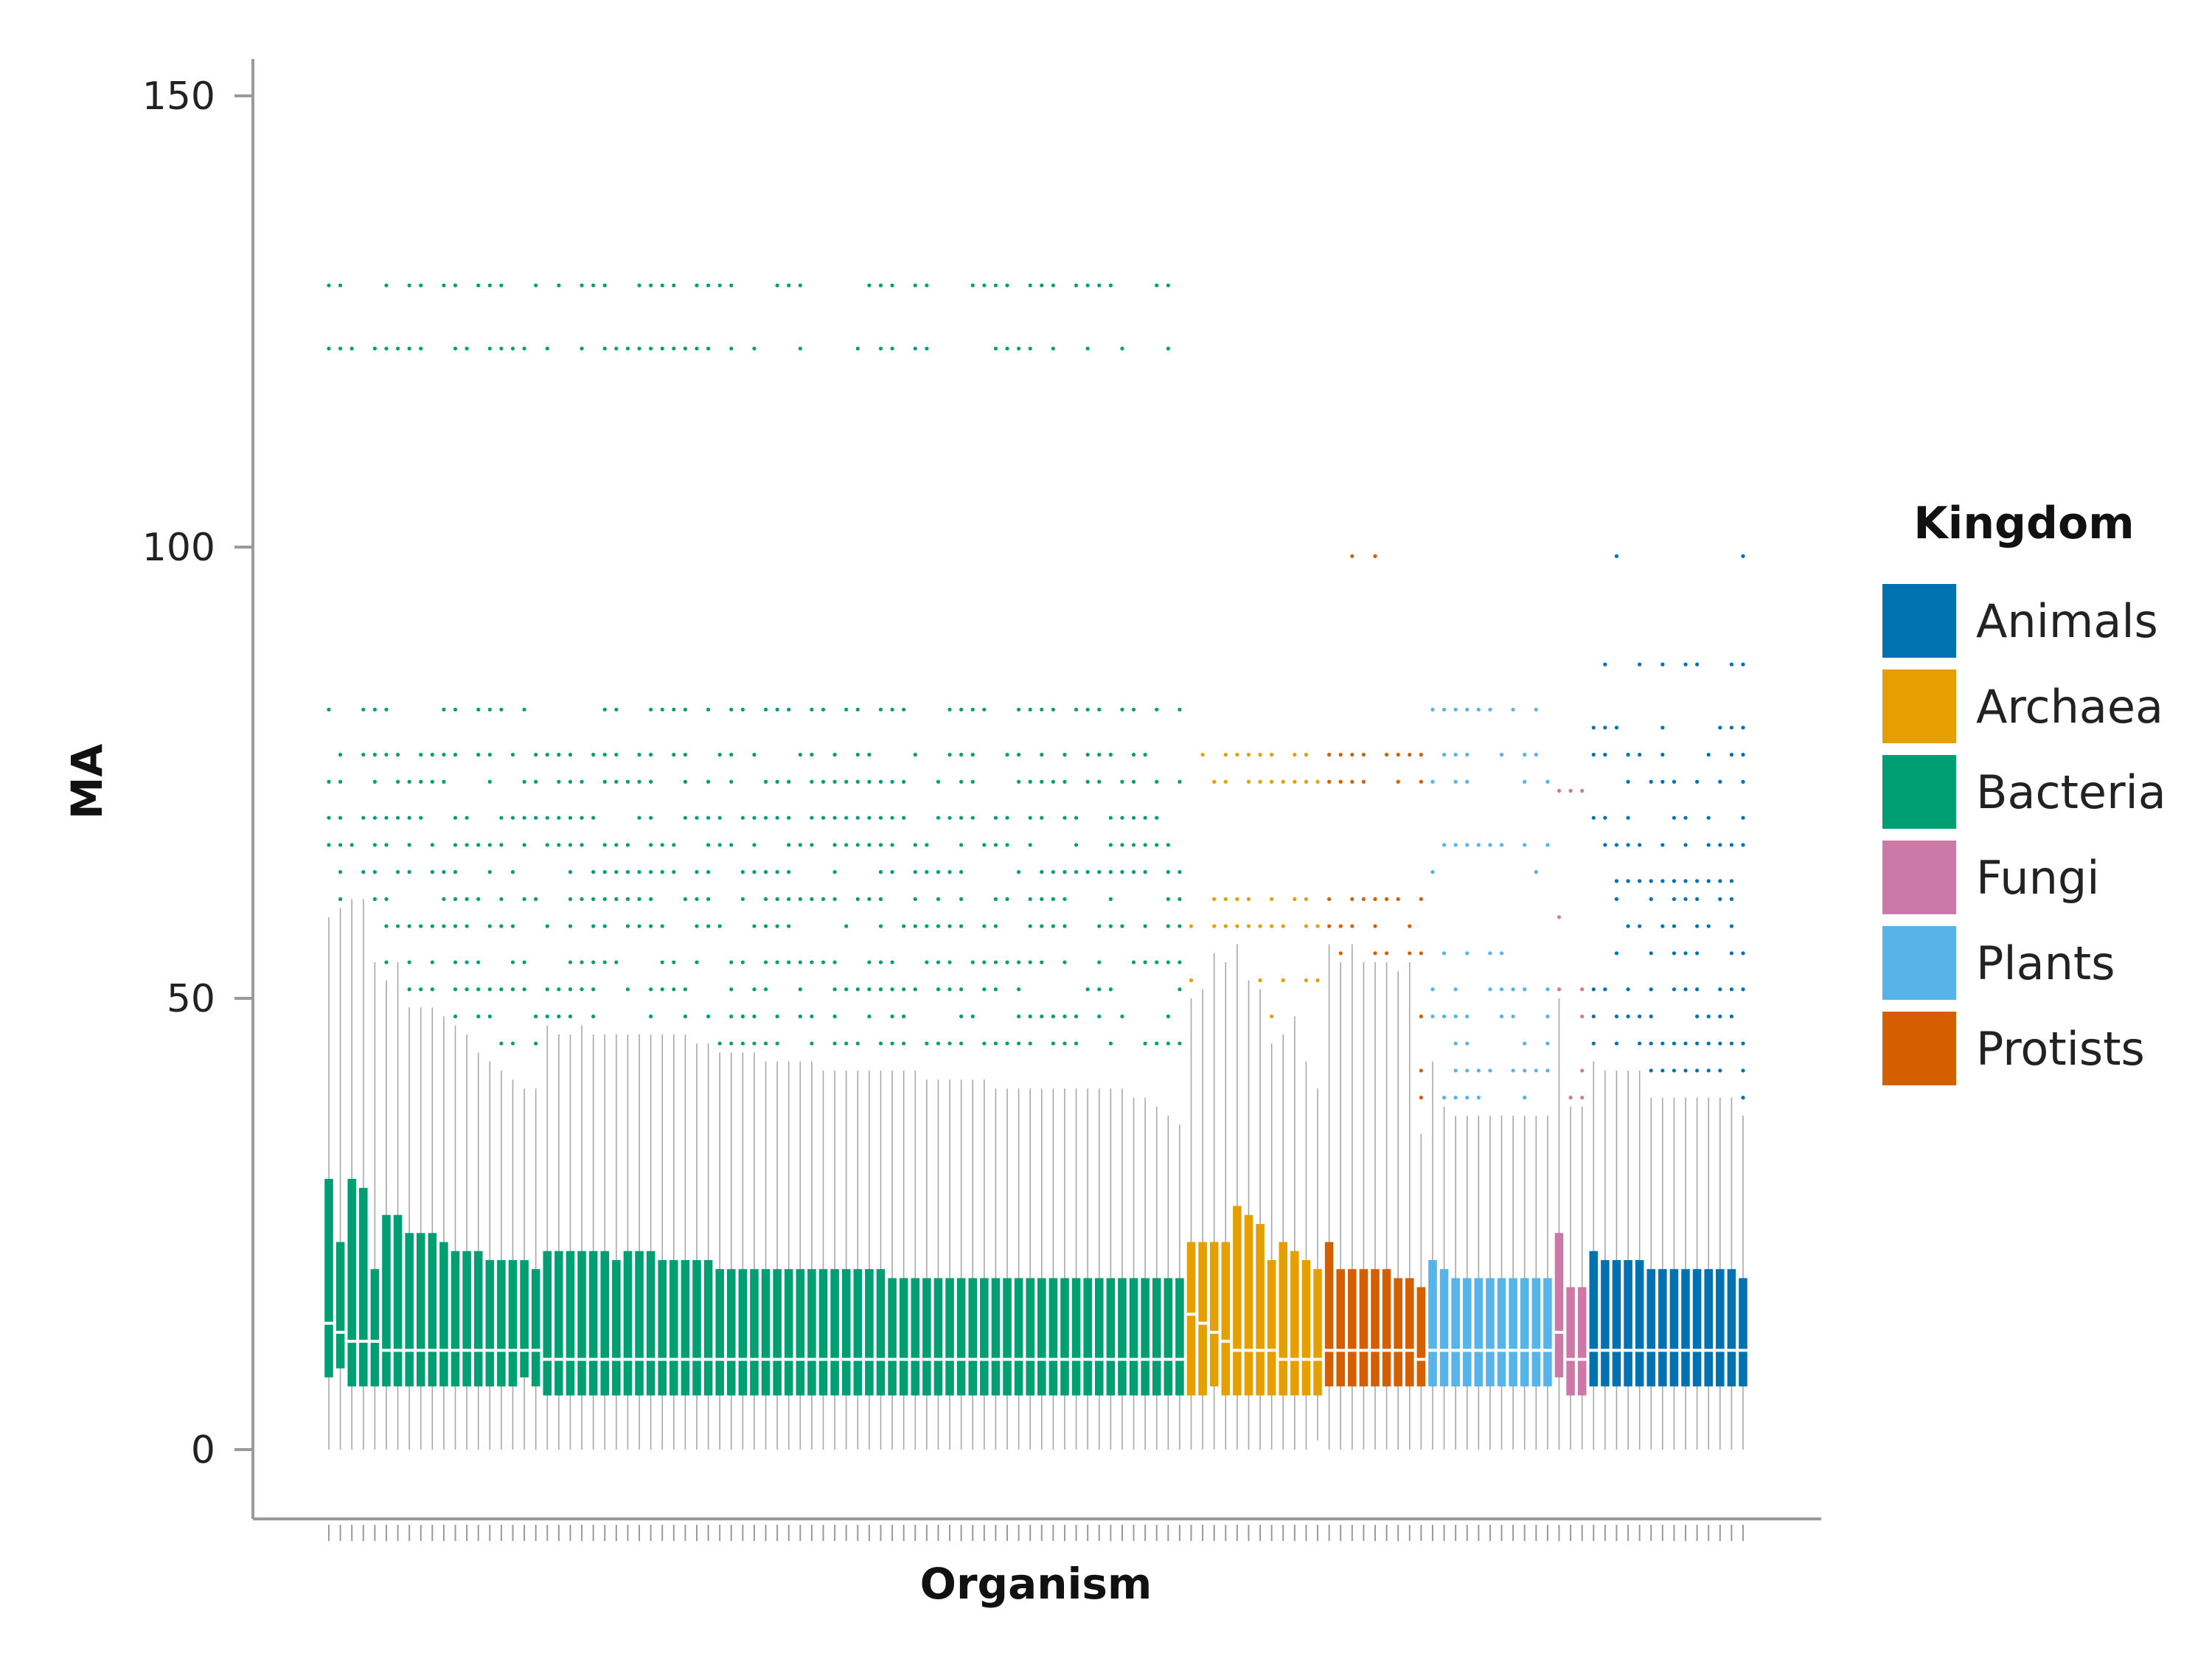 The image size is (2212, 1659). Describe the element at coordinates (2037, 878) in the screenshot. I see `legend-label: Fungi` at that location.